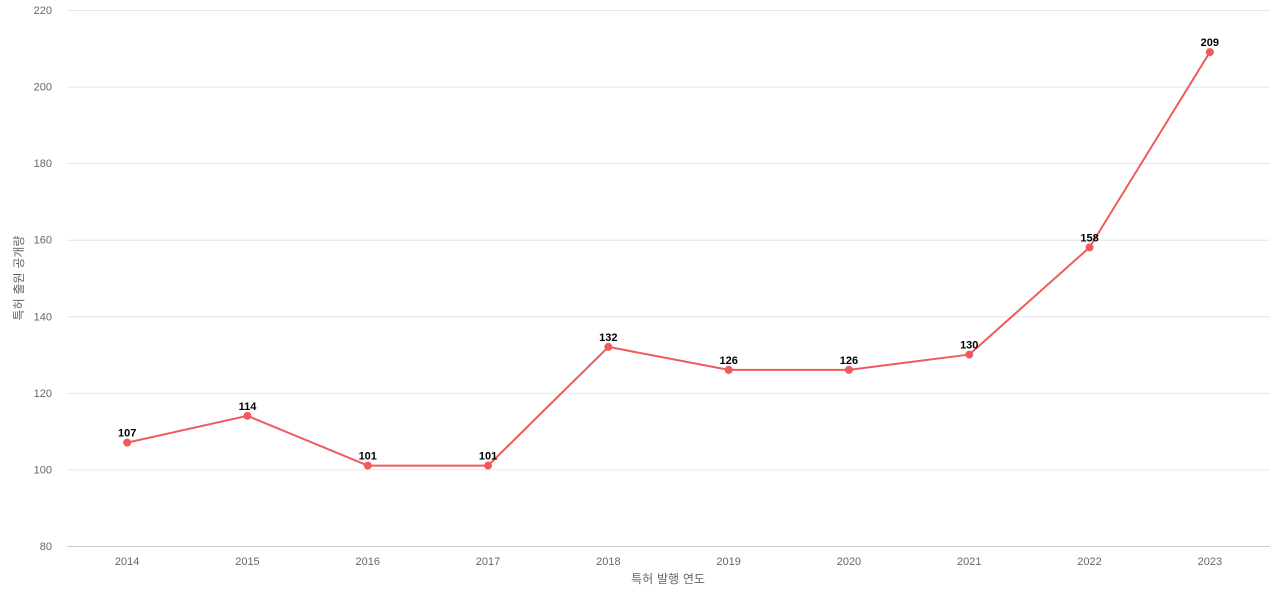 The width and height of the screenshot is (1280, 600). What do you see at coordinates (247, 562) in the screenshot?
I see `x-tick-label: 2015` at bounding box center [247, 562].